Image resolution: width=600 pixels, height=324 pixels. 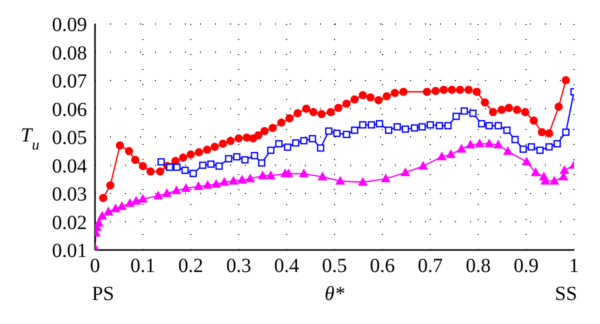 What do you see at coordinates (430, 266) in the screenshot?
I see `x-tick-label: 0.7` at bounding box center [430, 266].